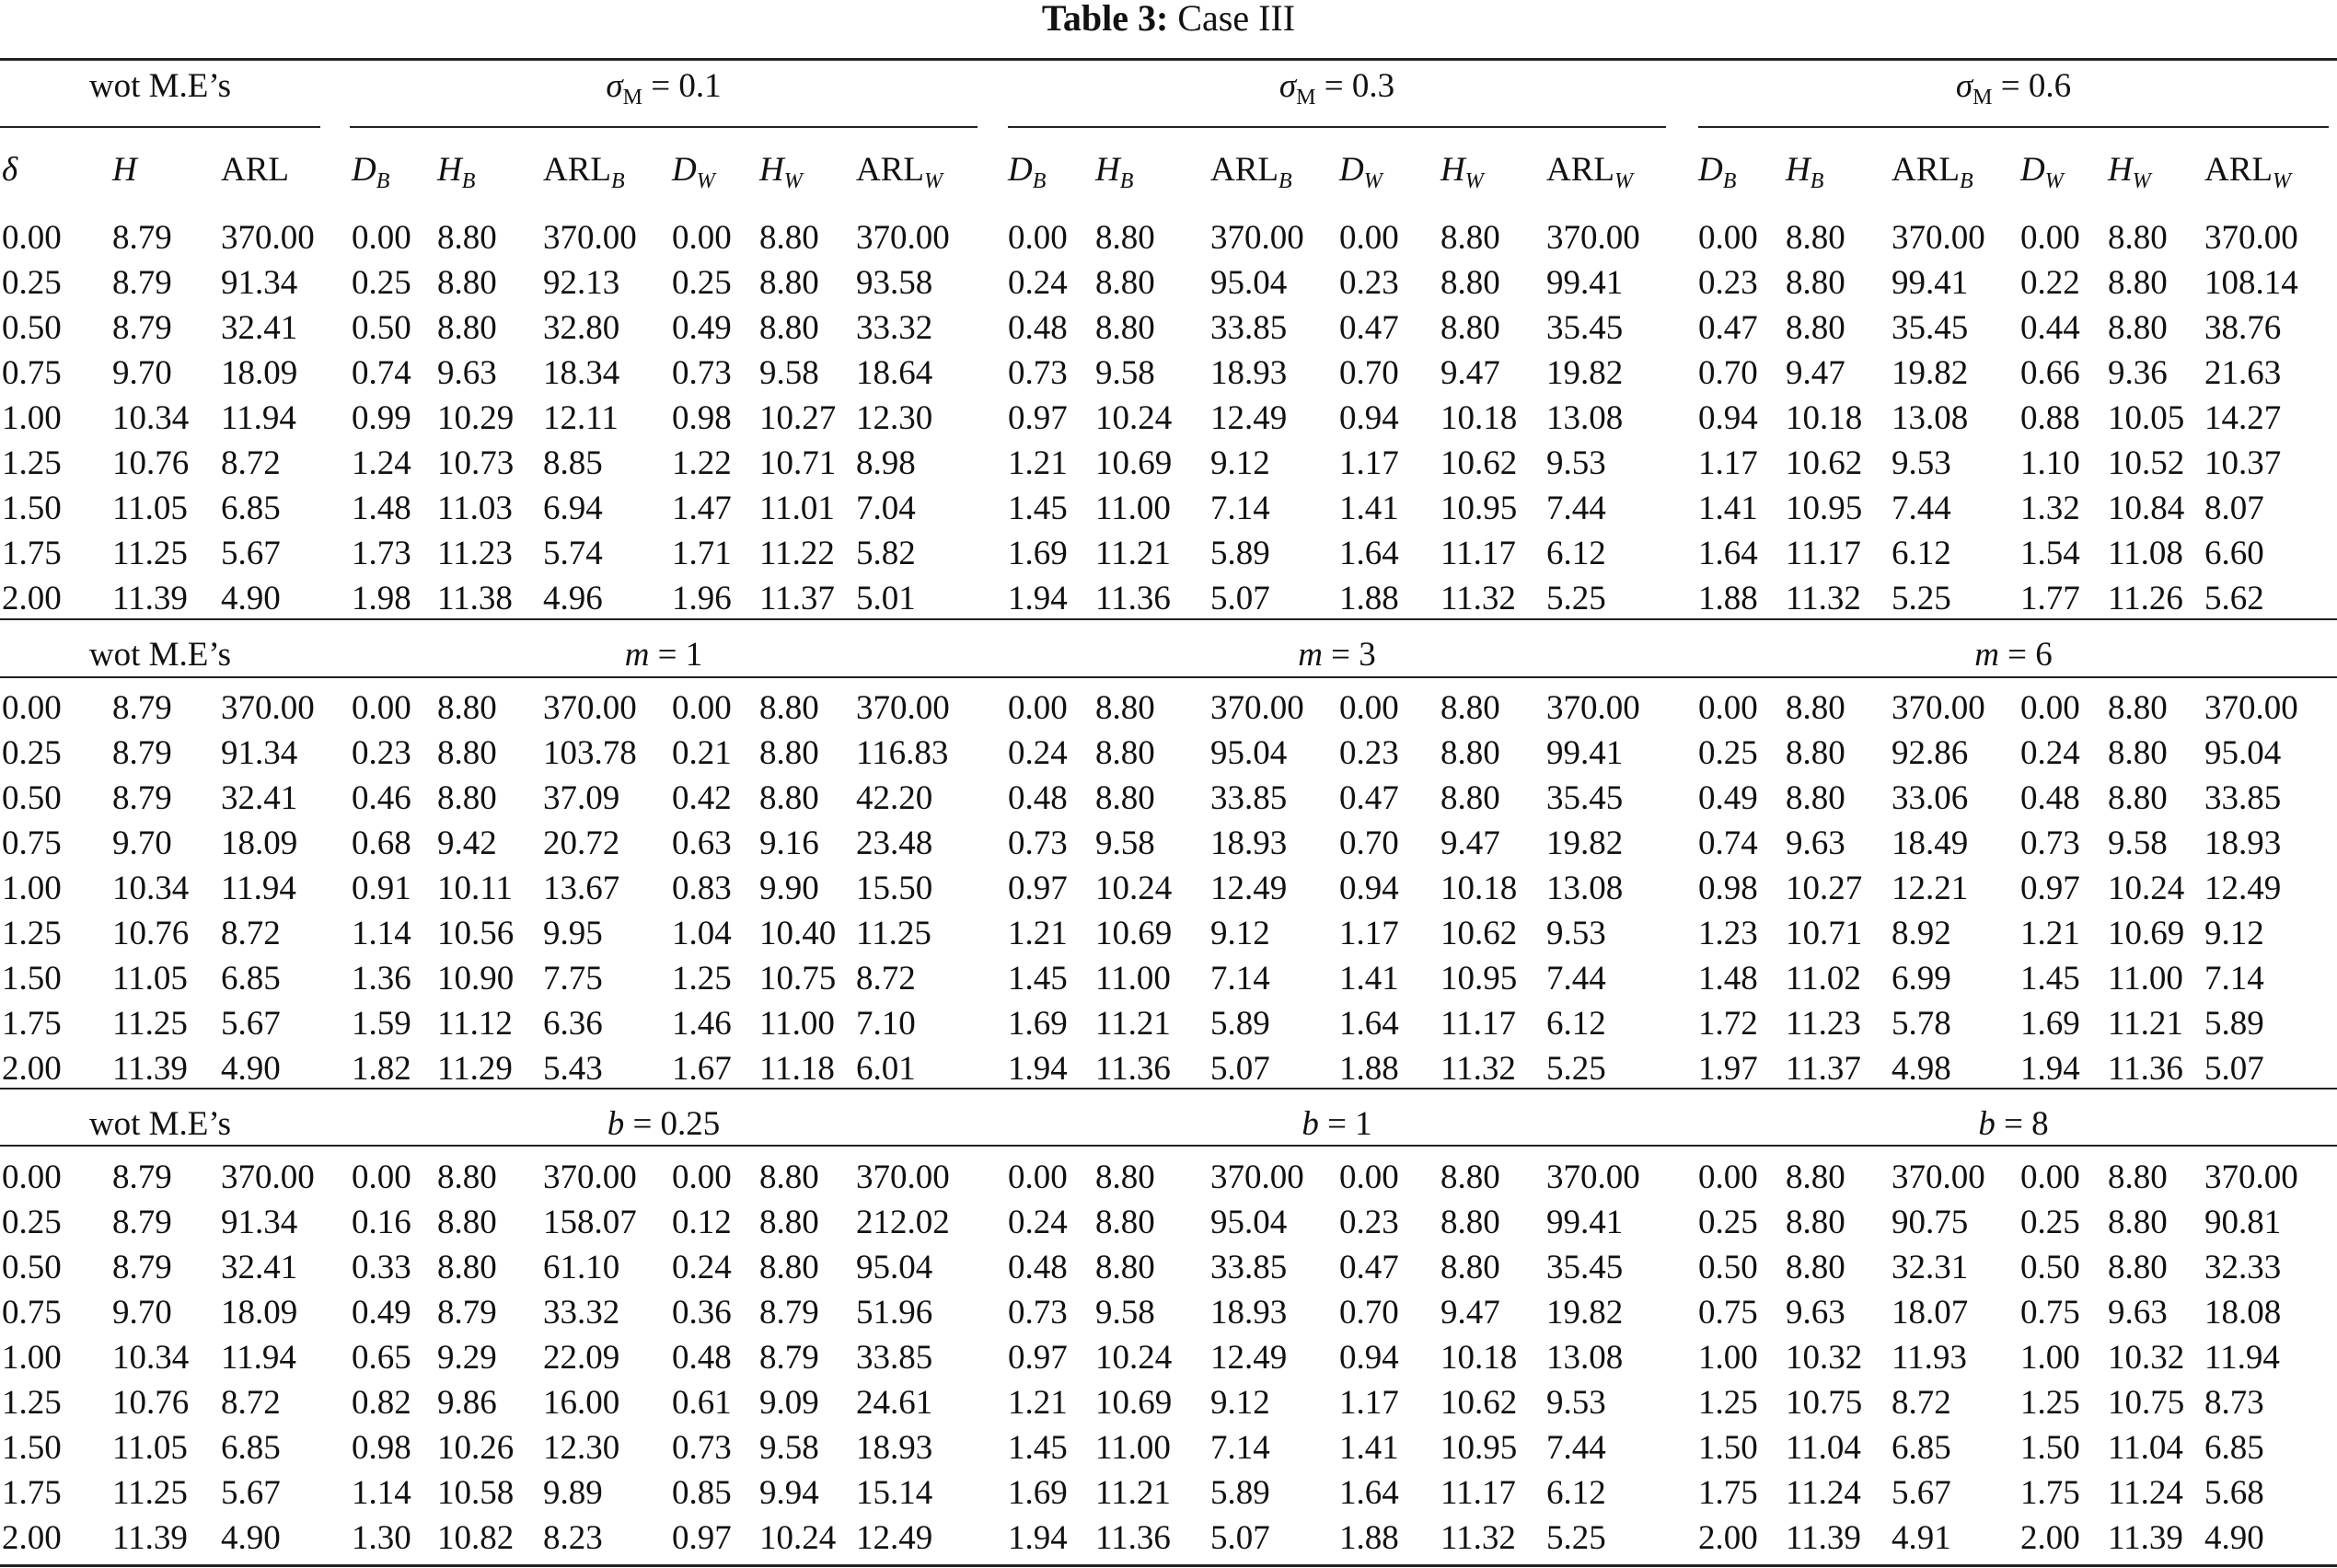  What do you see at coordinates (260, 373) in the screenshot?
I see `table-cell: 18.09` at bounding box center [260, 373].